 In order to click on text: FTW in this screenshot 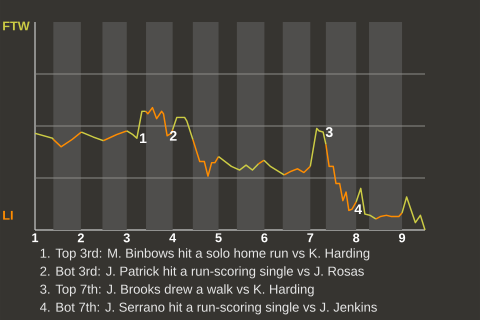, I will do `click(16, 26)`.